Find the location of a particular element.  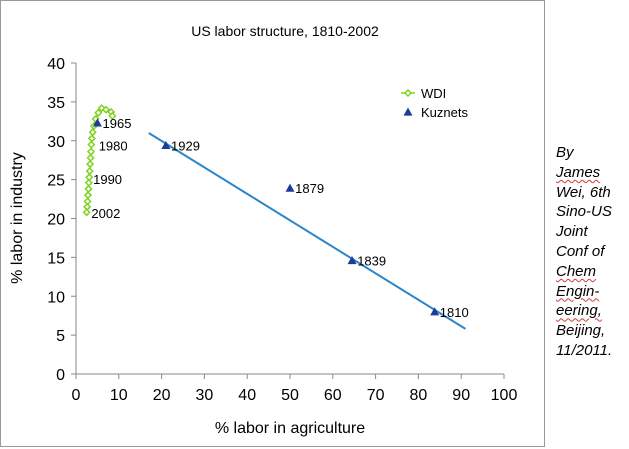

chart-title: US labor structure, 1810-2002 is located at coordinates (285, 31).